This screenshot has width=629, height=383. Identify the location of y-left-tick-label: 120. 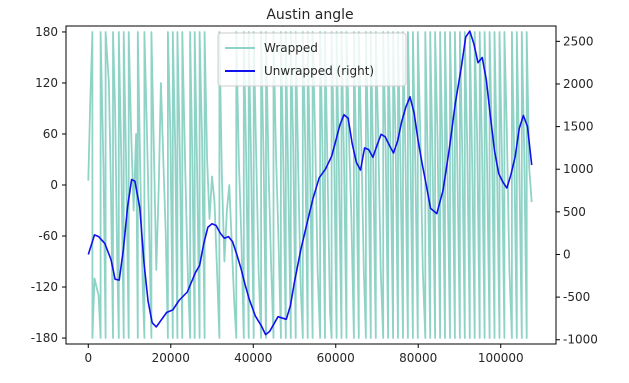
(46, 83).